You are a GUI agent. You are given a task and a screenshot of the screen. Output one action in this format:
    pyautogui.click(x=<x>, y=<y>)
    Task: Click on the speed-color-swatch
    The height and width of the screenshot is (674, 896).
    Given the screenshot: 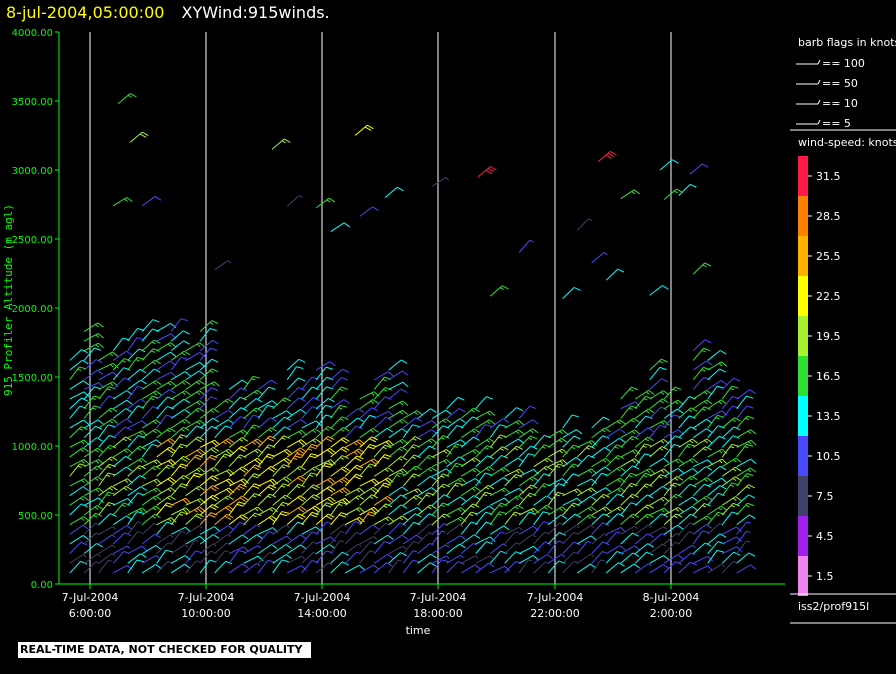 What is the action you would take?
    pyautogui.click(x=803, y=176)
    